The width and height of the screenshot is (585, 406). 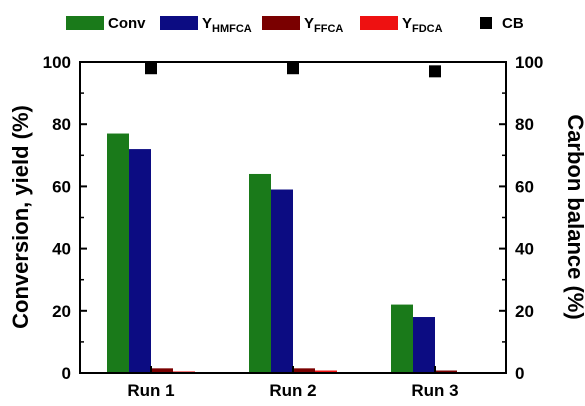 What do you see at coordinates (65, 218) in the screenshot?
I see `left-axis: 0 20 40 60 80 100` at bounding box center [65, 218].